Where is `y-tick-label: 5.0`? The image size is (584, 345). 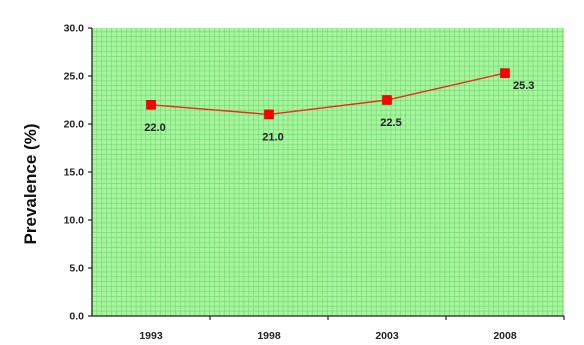
y-tick-label: 5.0 is located at coordinates (76, 269).